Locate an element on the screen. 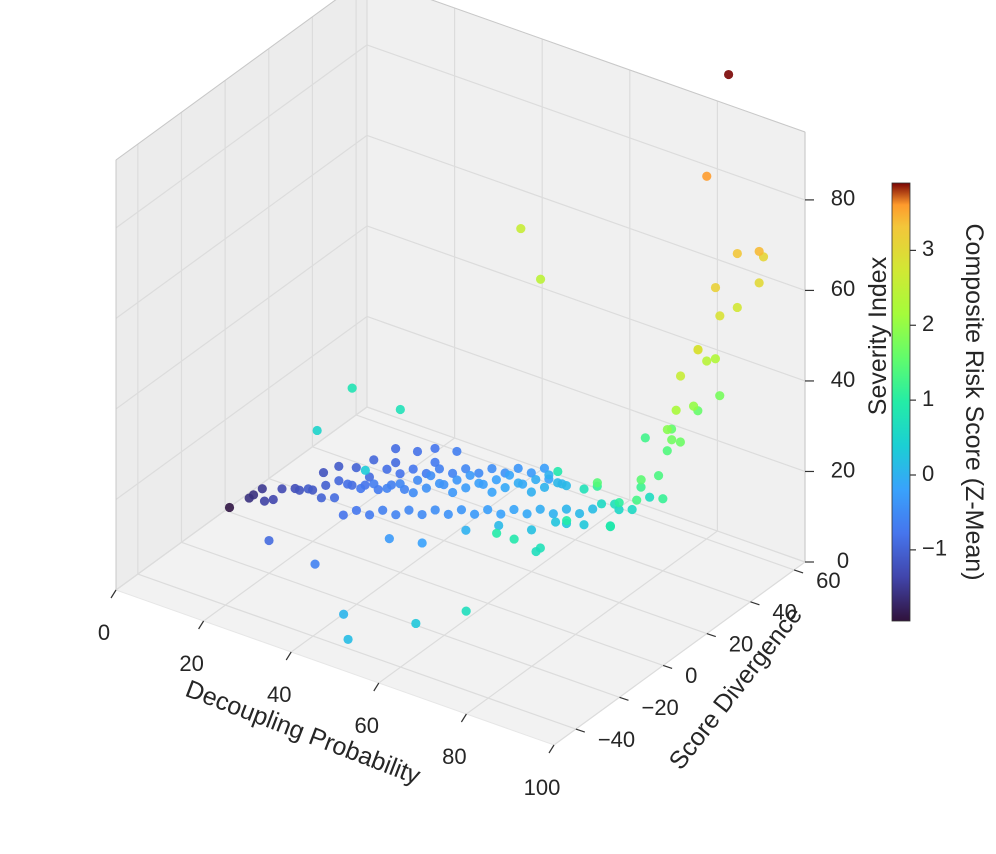 The height and width of the screenshot is (854, 996). grid-z-side is located at coordinates (241, 136).